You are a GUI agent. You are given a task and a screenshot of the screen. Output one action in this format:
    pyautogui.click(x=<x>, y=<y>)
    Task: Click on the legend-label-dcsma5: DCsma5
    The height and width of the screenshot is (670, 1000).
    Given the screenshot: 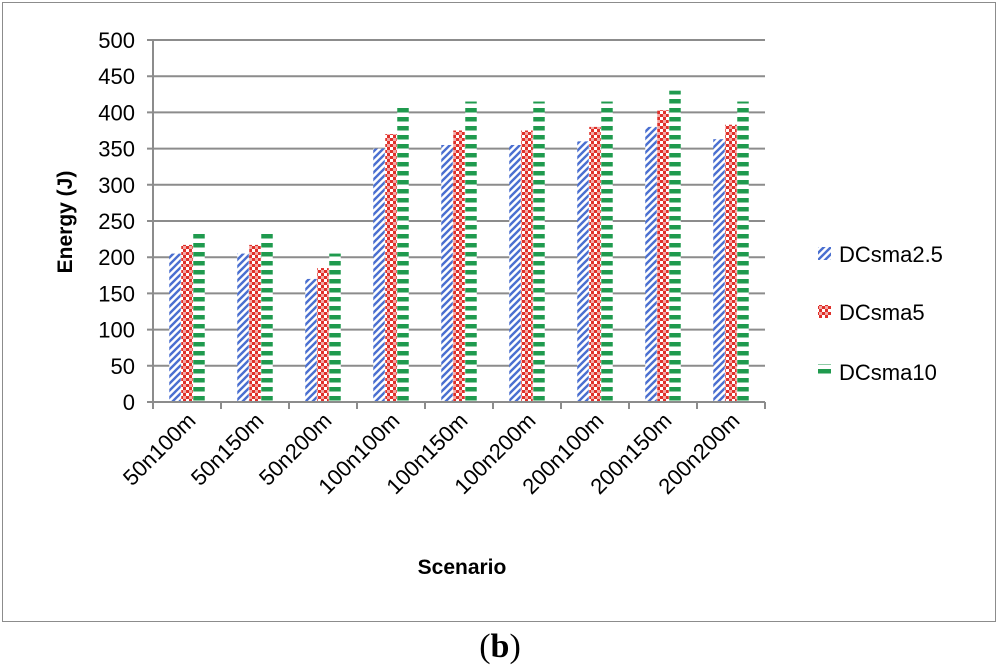 What is the action you would take?
    pyautogui.click(x=882, y=312)
    